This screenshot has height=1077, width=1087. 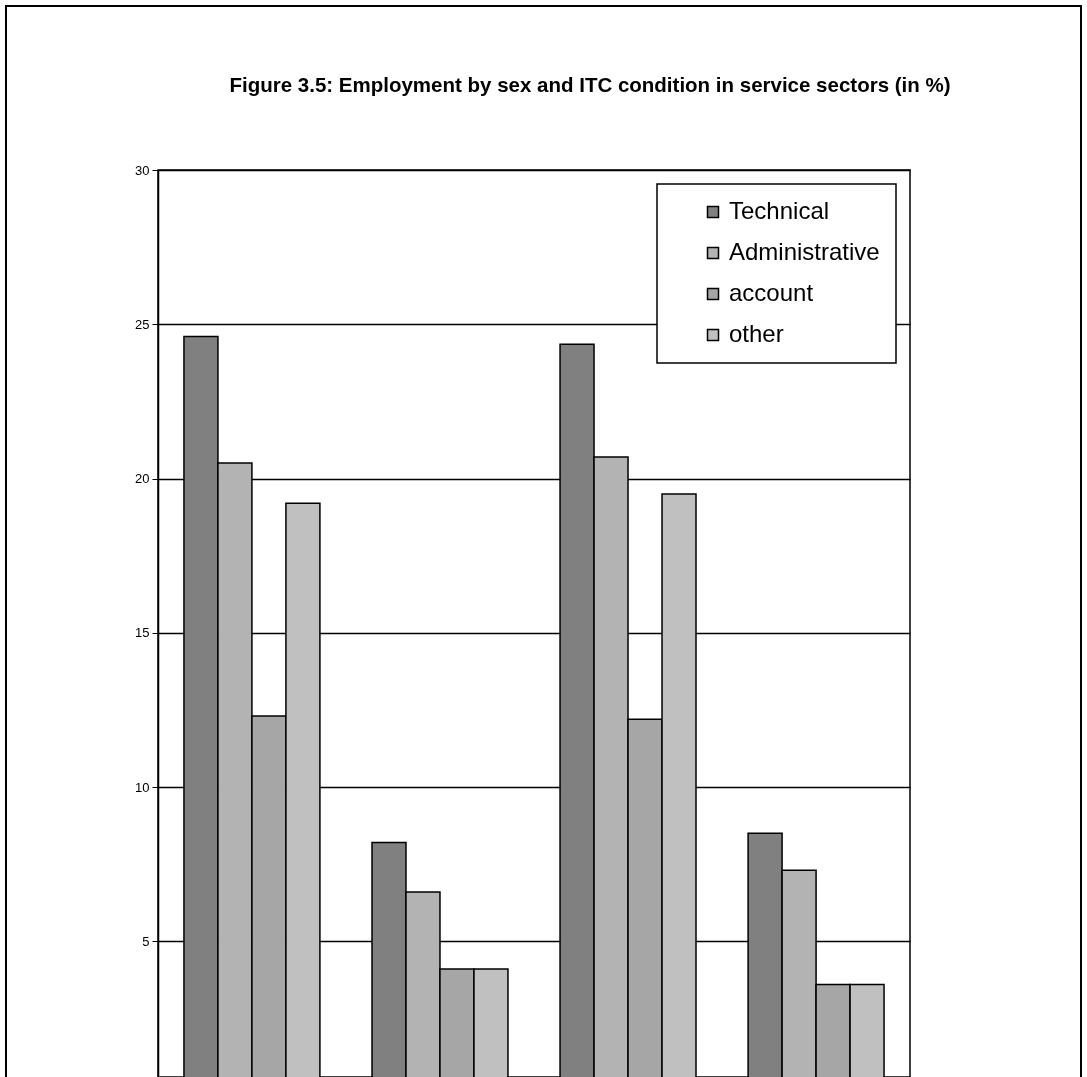 I want to click on legend-label: Administrative, so click(x=804, y=251).